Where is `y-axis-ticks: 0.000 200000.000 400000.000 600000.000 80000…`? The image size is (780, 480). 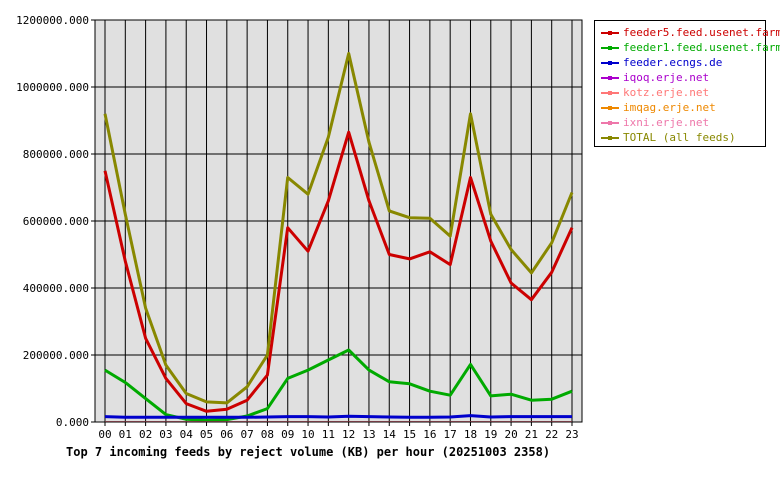 y-axis-ticks: 0.000 200000.000 400000.000 600000.000 80000… is located at coordinates (55, 221).